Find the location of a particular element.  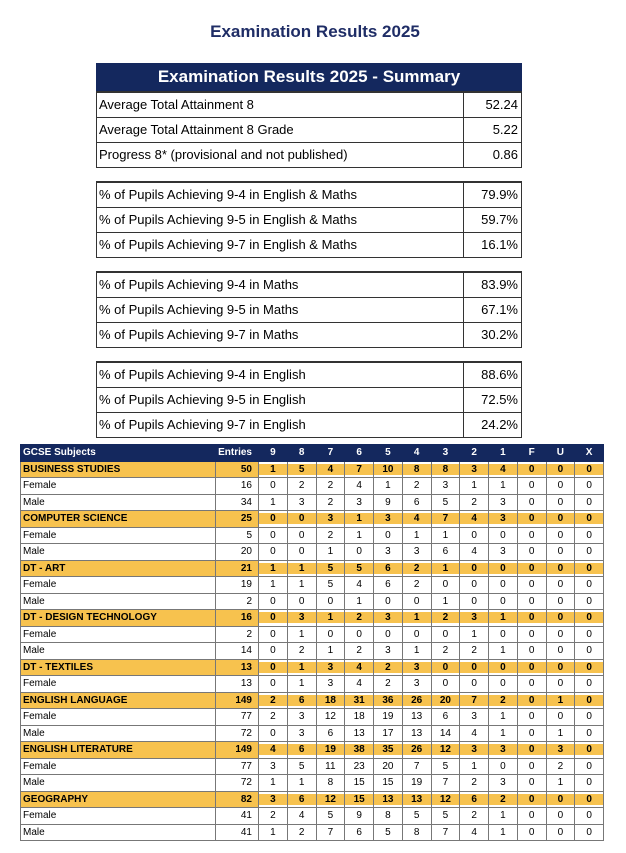

subject-cell: BUSINESS STUDIES is located at coordinates (118, 469).